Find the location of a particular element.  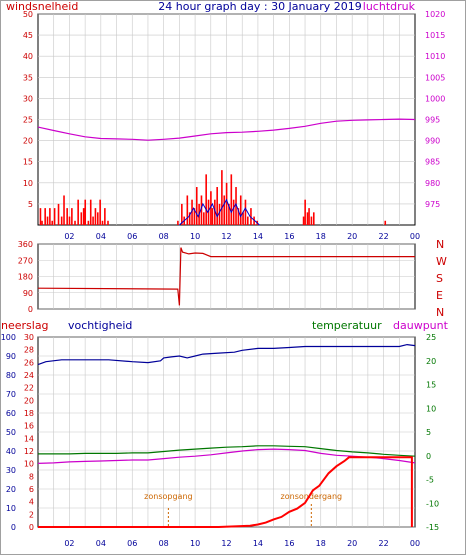

wind-direction-axis: 0 90 180 270 360 is located at coordinates (25, 277).